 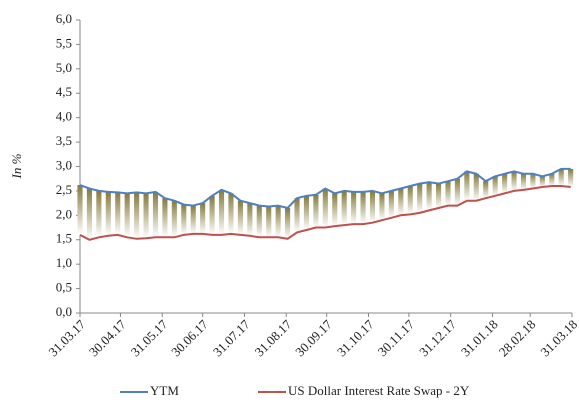 What do you see at coordinates (64, 91) in the screenshot?
I see `y-tick-label: 4,5` at bounding box center [64, 91].